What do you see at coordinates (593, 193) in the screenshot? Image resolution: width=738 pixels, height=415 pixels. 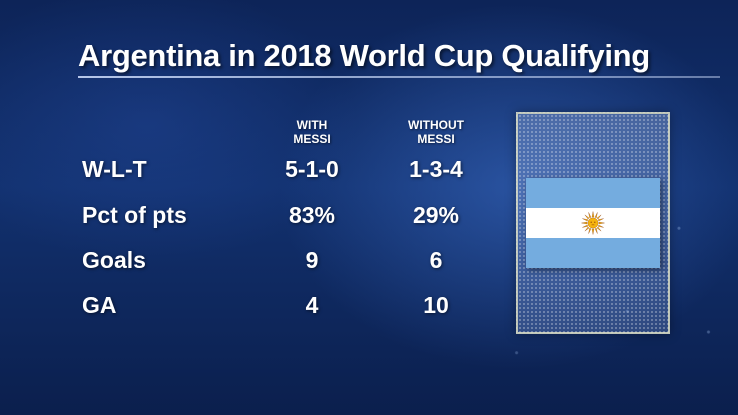 I see `flag-top-stripe` at bounding box center [593, 193].